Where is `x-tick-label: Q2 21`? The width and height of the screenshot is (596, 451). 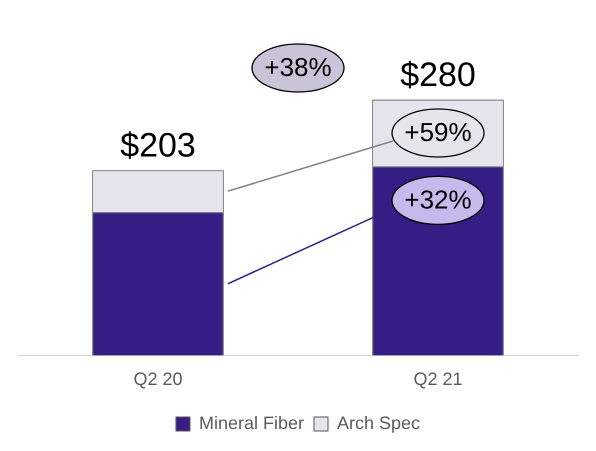 x-tick-label: Q2 21 is located at coordinates (438, 379).